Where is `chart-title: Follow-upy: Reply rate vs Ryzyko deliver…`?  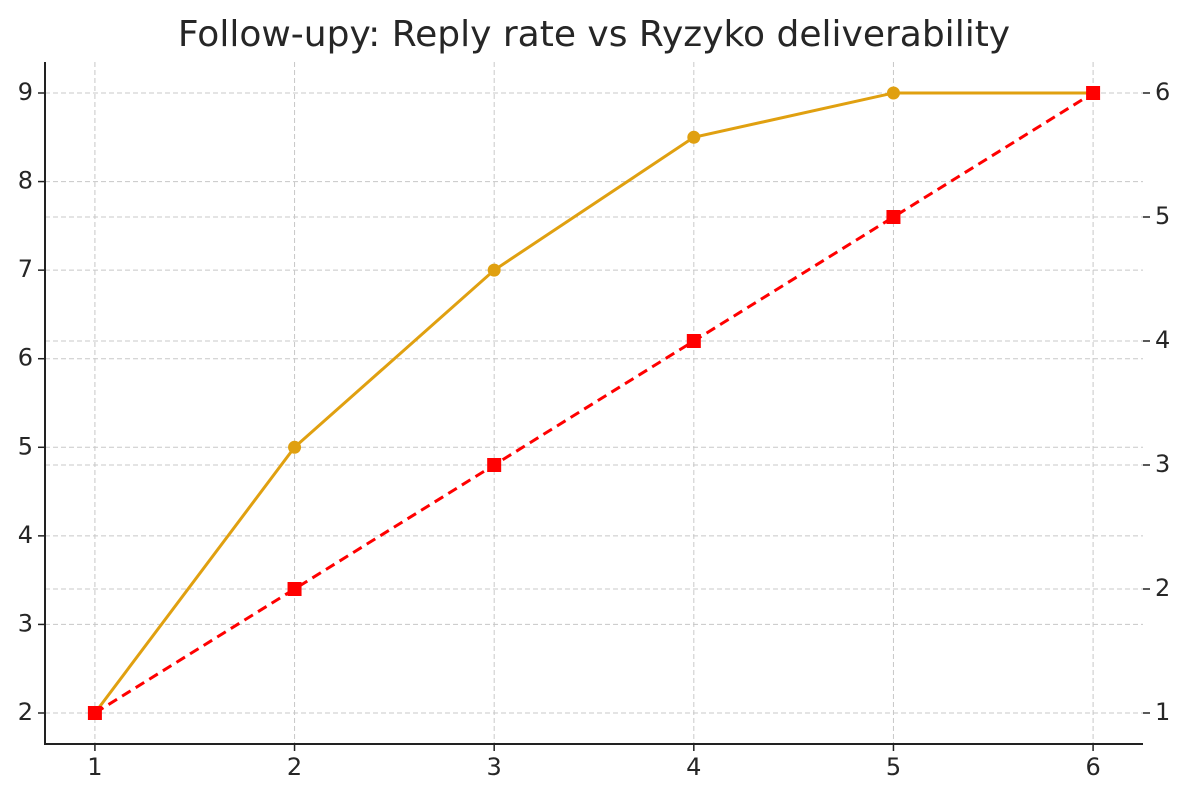 chart-title: Follow-upy: Reply rate vs Ryzyko deliver… is located at coordinates (594, 34).